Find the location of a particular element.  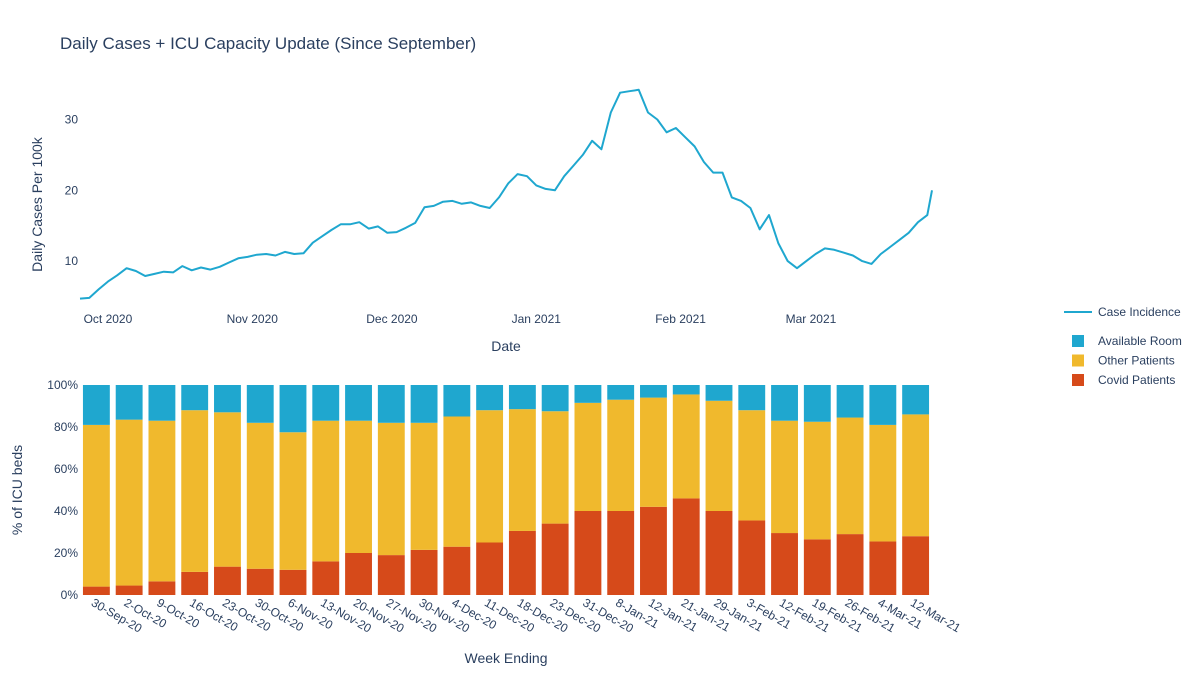

line-x-tick-label: Oct 2020 is located at coordinates (108, 319).